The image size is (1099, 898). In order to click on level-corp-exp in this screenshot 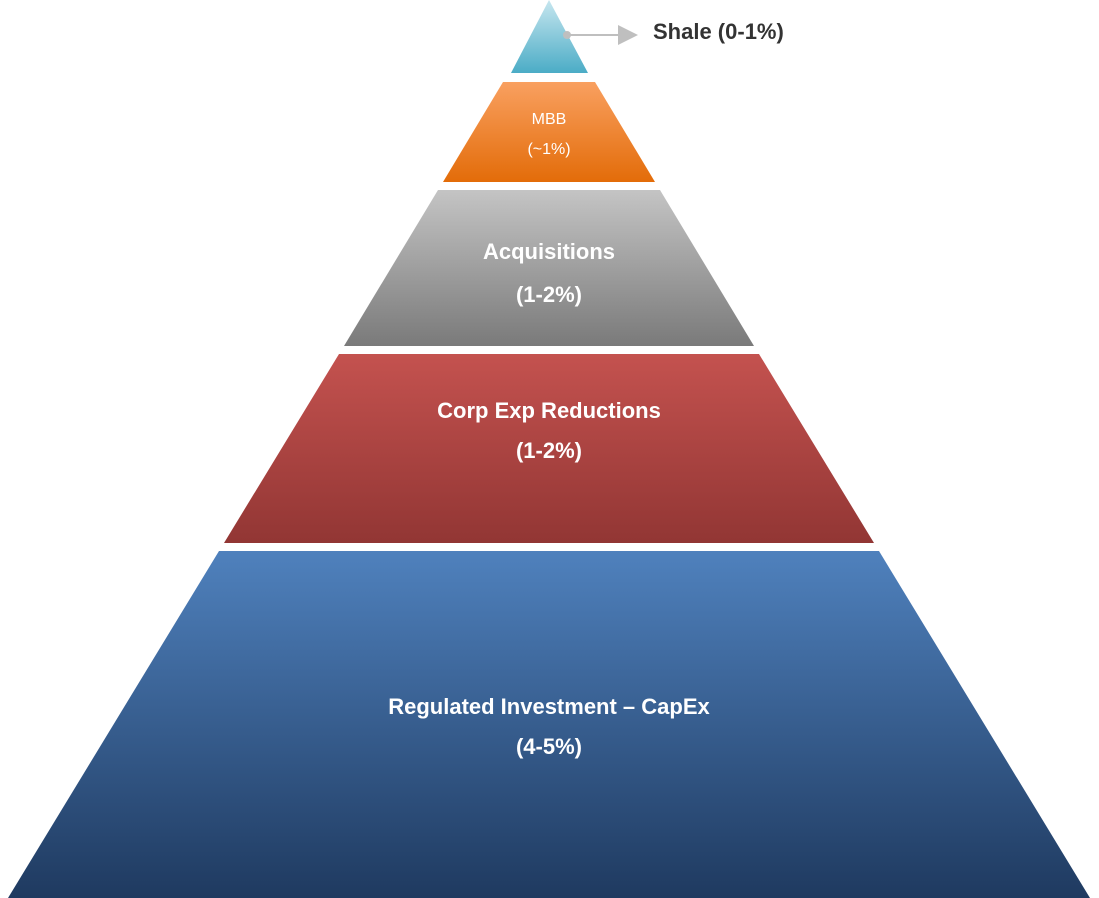, I will do `click(549, 448)`.